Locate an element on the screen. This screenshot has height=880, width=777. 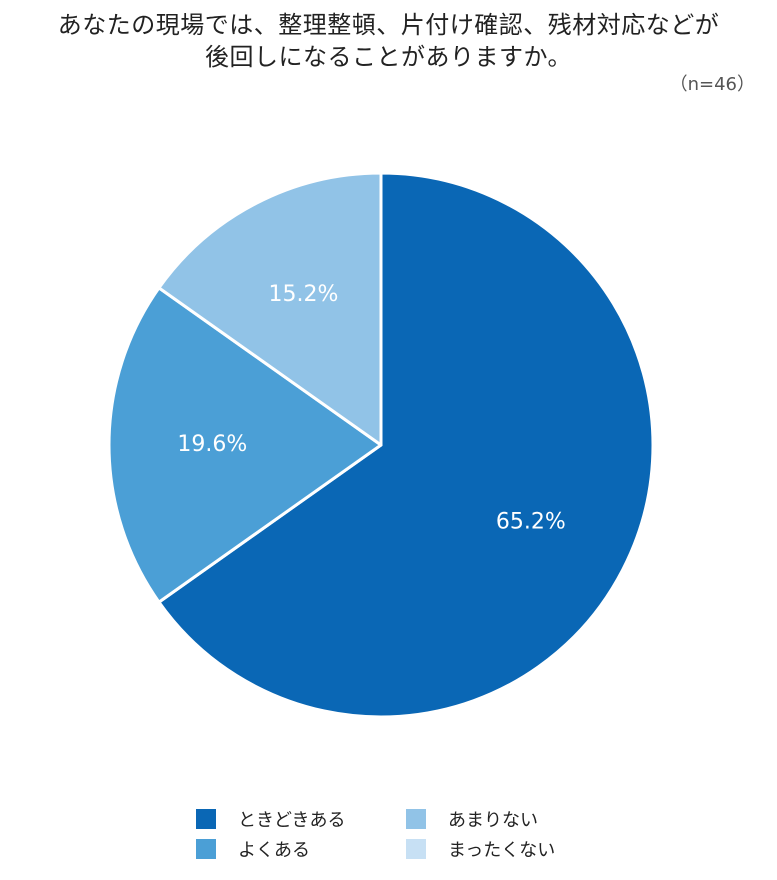
pie-slice-amari is located at coordinates (270, 309).